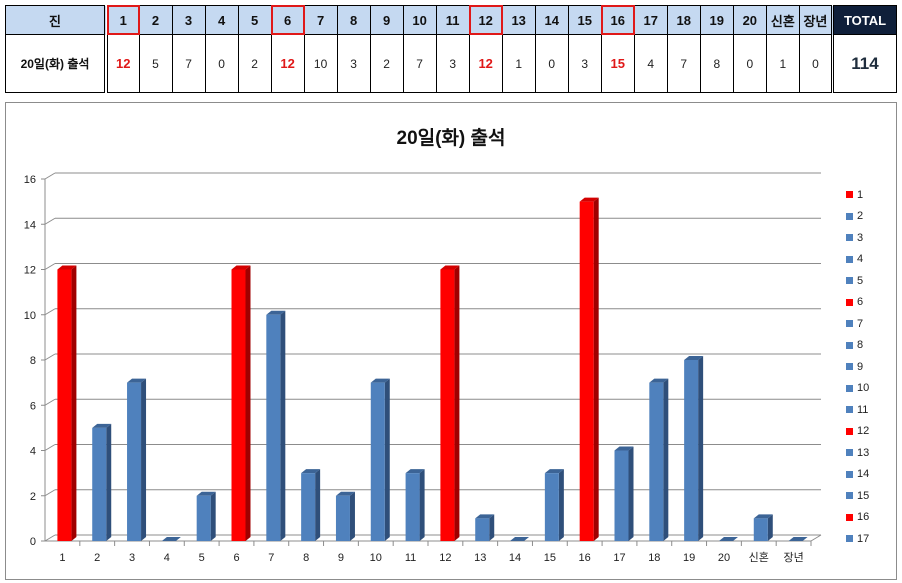  I want to click on cell-value-13: 1, so click(518, 63).